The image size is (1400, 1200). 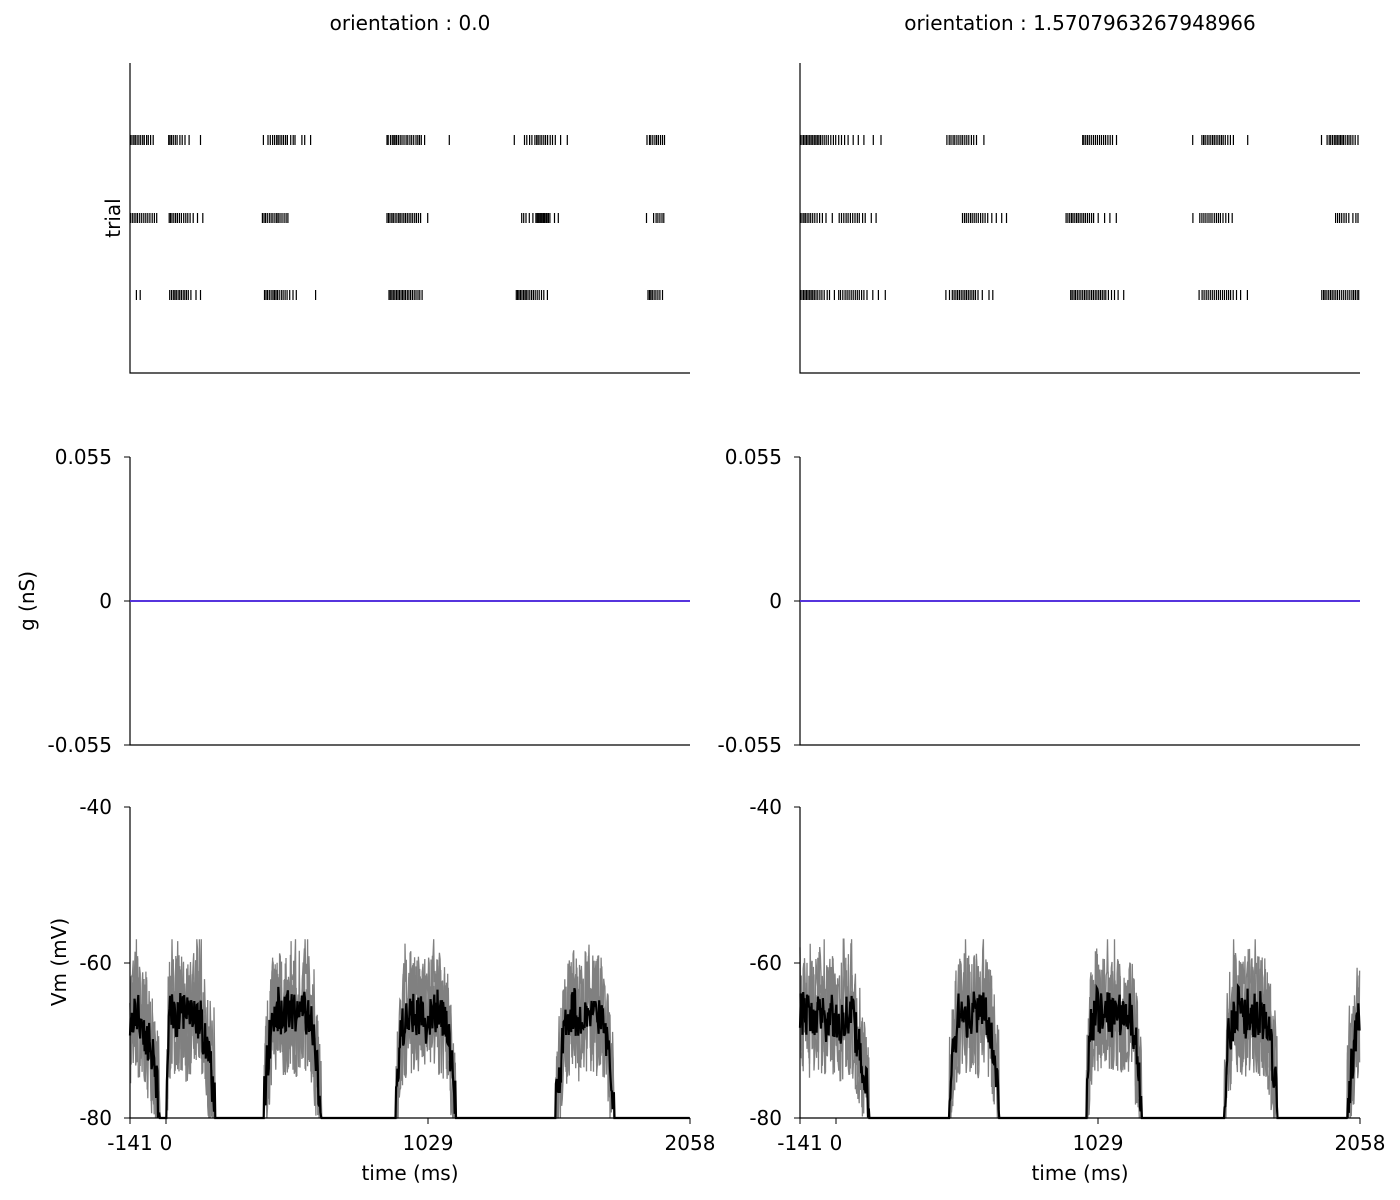 I want to click on ylabel-raster: trial, so click(x=113, y=217).